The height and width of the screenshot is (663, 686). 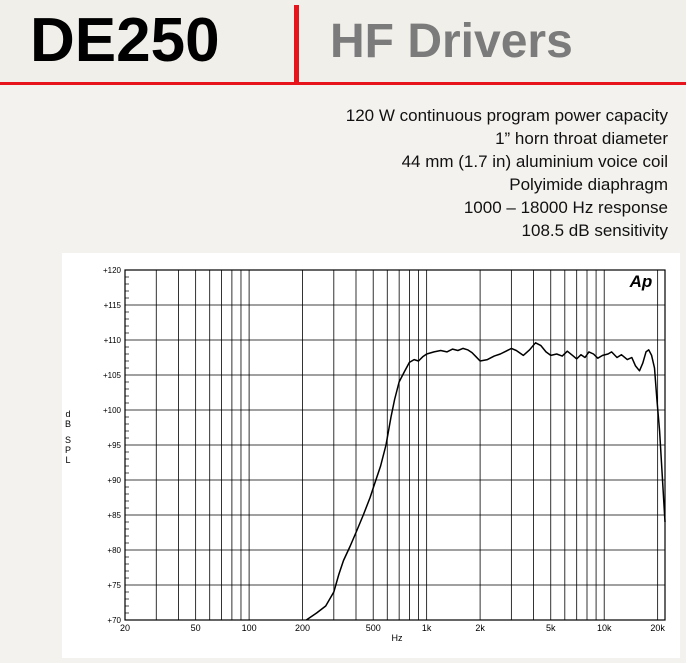 I want to click on x-tick-labels: 20 50 100 200 500 1k 2k 5k 10k 20k, so click(x=392, y=628).